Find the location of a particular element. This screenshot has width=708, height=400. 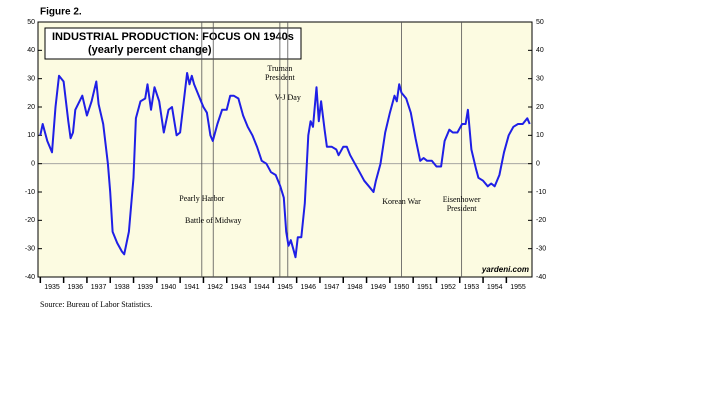

annotation: Eisenhower is located at coordinates (462, 199).